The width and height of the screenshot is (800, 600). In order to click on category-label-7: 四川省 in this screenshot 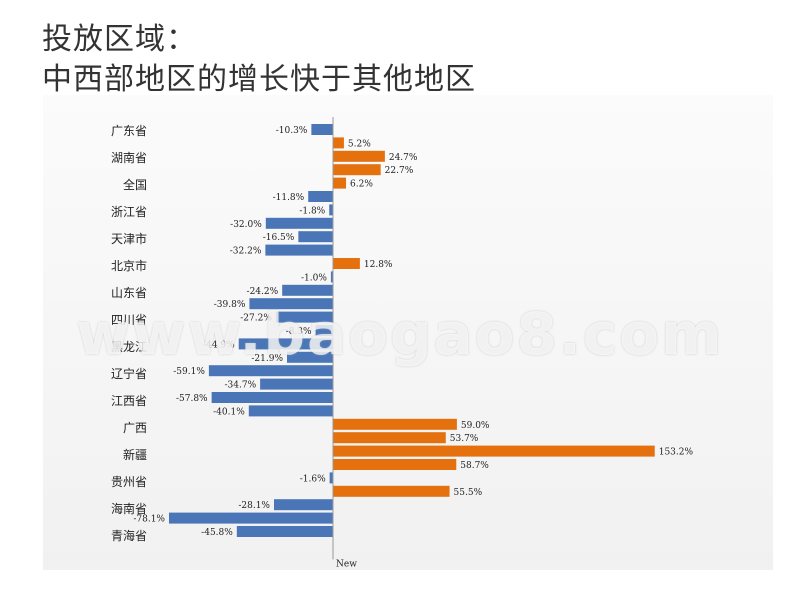, I will do `click(129, 320)`.